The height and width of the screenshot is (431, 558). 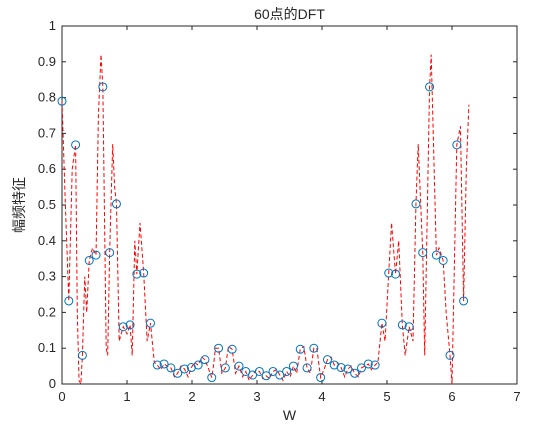 I want to click on x-tick-label: 0, so click(x=61, y=396).